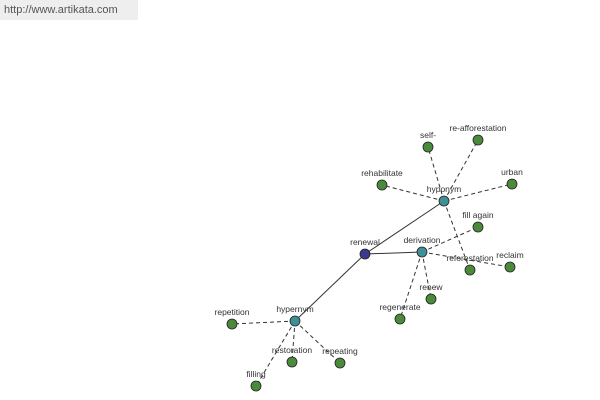  I want to click on node-label: repeating, so click(340, 351).